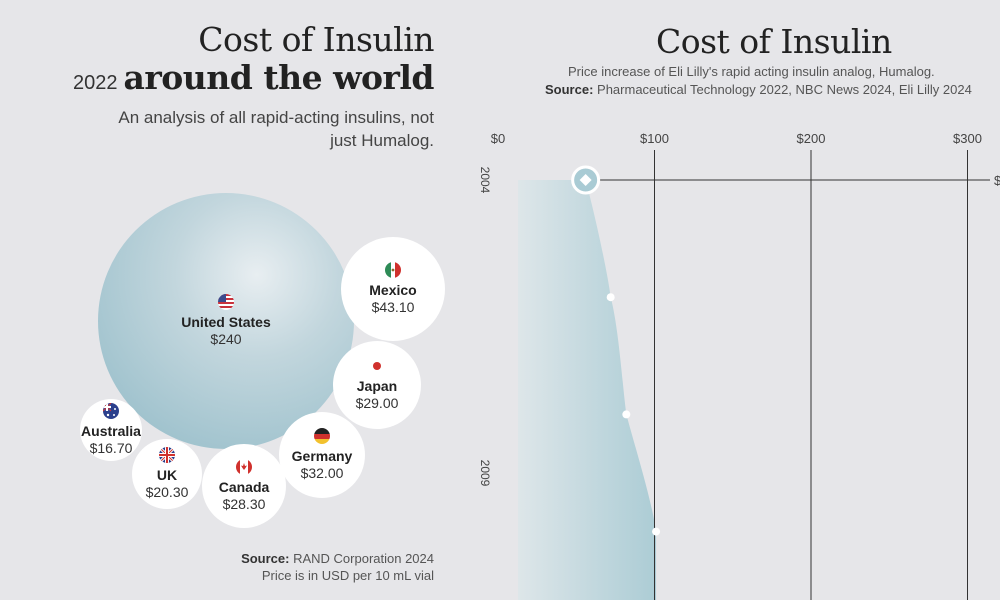 Image resolution: width=1000 pixels, height=600 pixels. I want to click on x-tick-label: $300, so click(967, 138).